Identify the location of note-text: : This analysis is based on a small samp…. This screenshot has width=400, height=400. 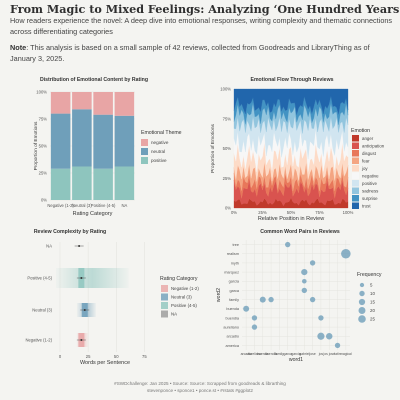
(190, 53).